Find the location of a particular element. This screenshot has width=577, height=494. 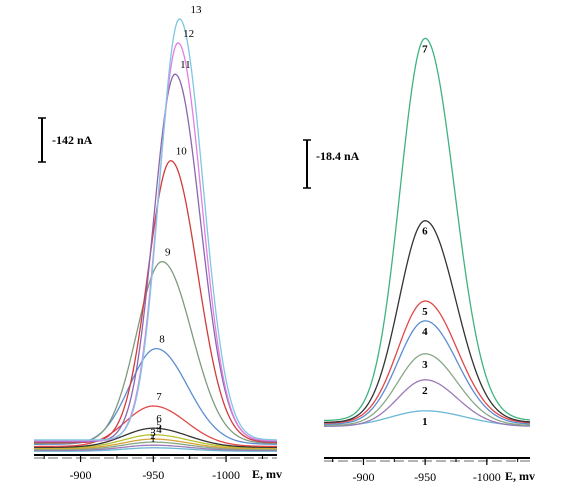

right-x-ticks: -900 -950 -1000 is located at coordinates (425, 471).